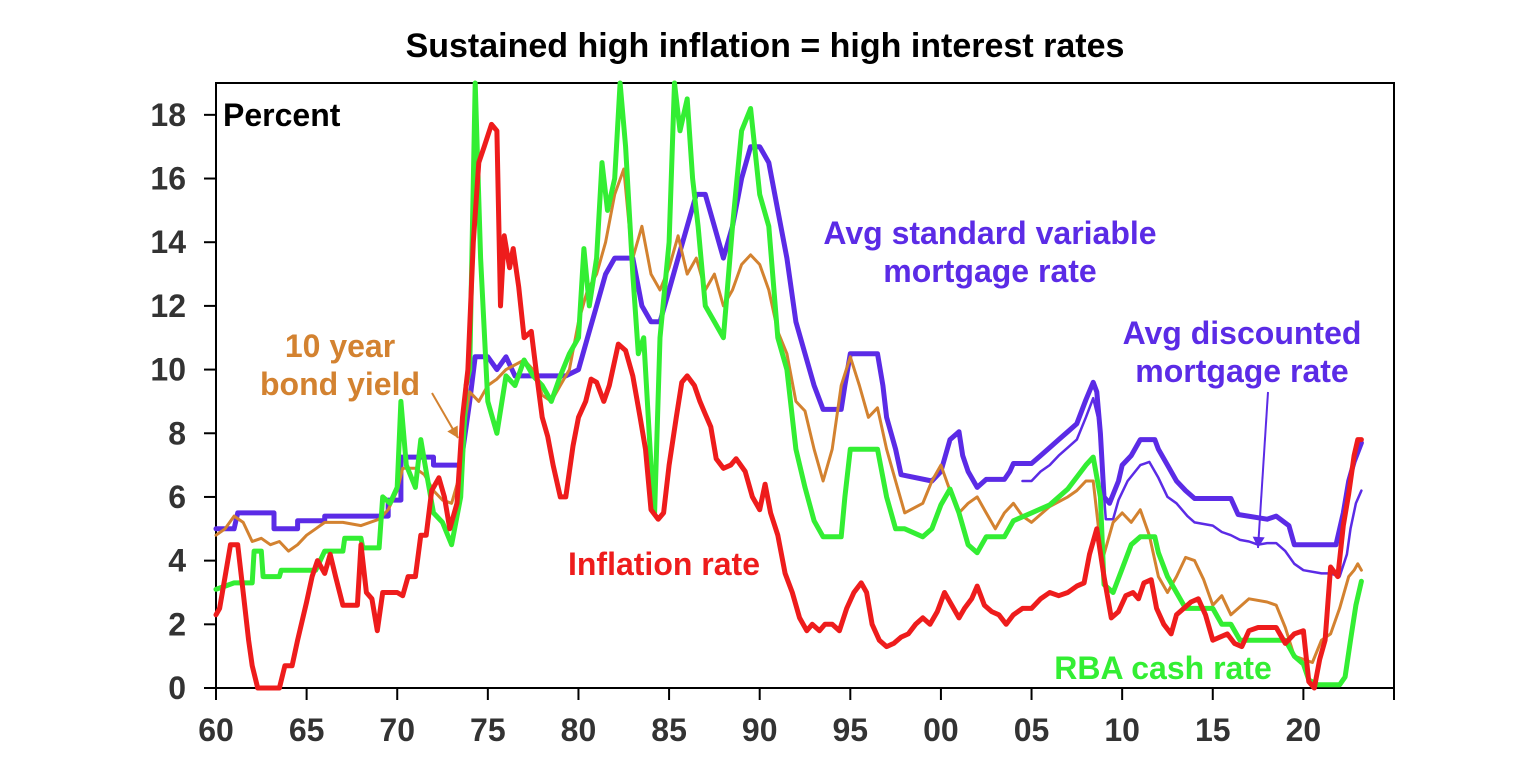 This screenshot has width=1536, height=775. What do you see at coordinates (1192, 487) in the screenshot?
I see `series-line-avg-discounted-mortgage-rate` at bounding box center [1192, 487].